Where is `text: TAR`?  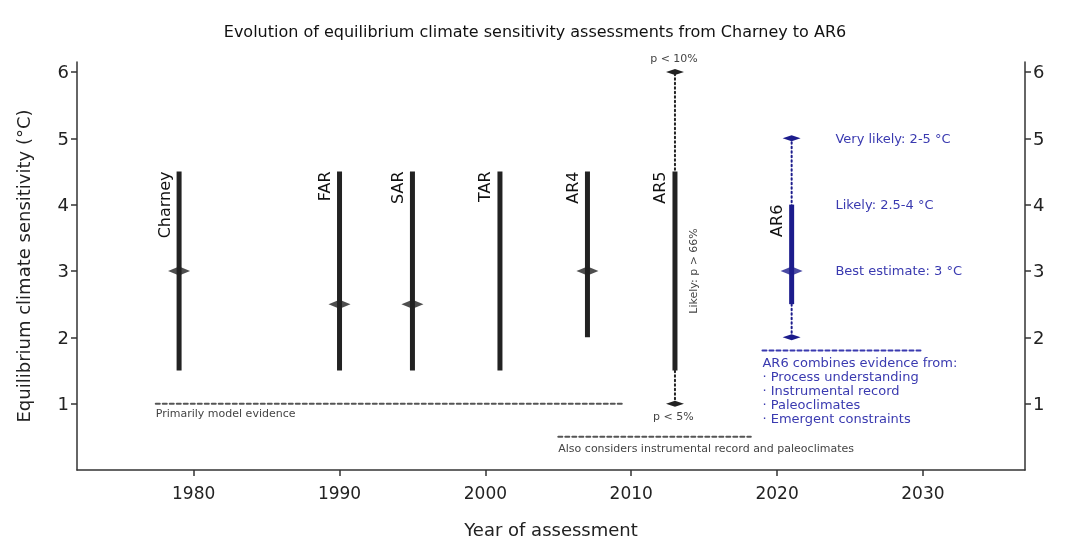
text: TAR is located at coordinates (485, 187).